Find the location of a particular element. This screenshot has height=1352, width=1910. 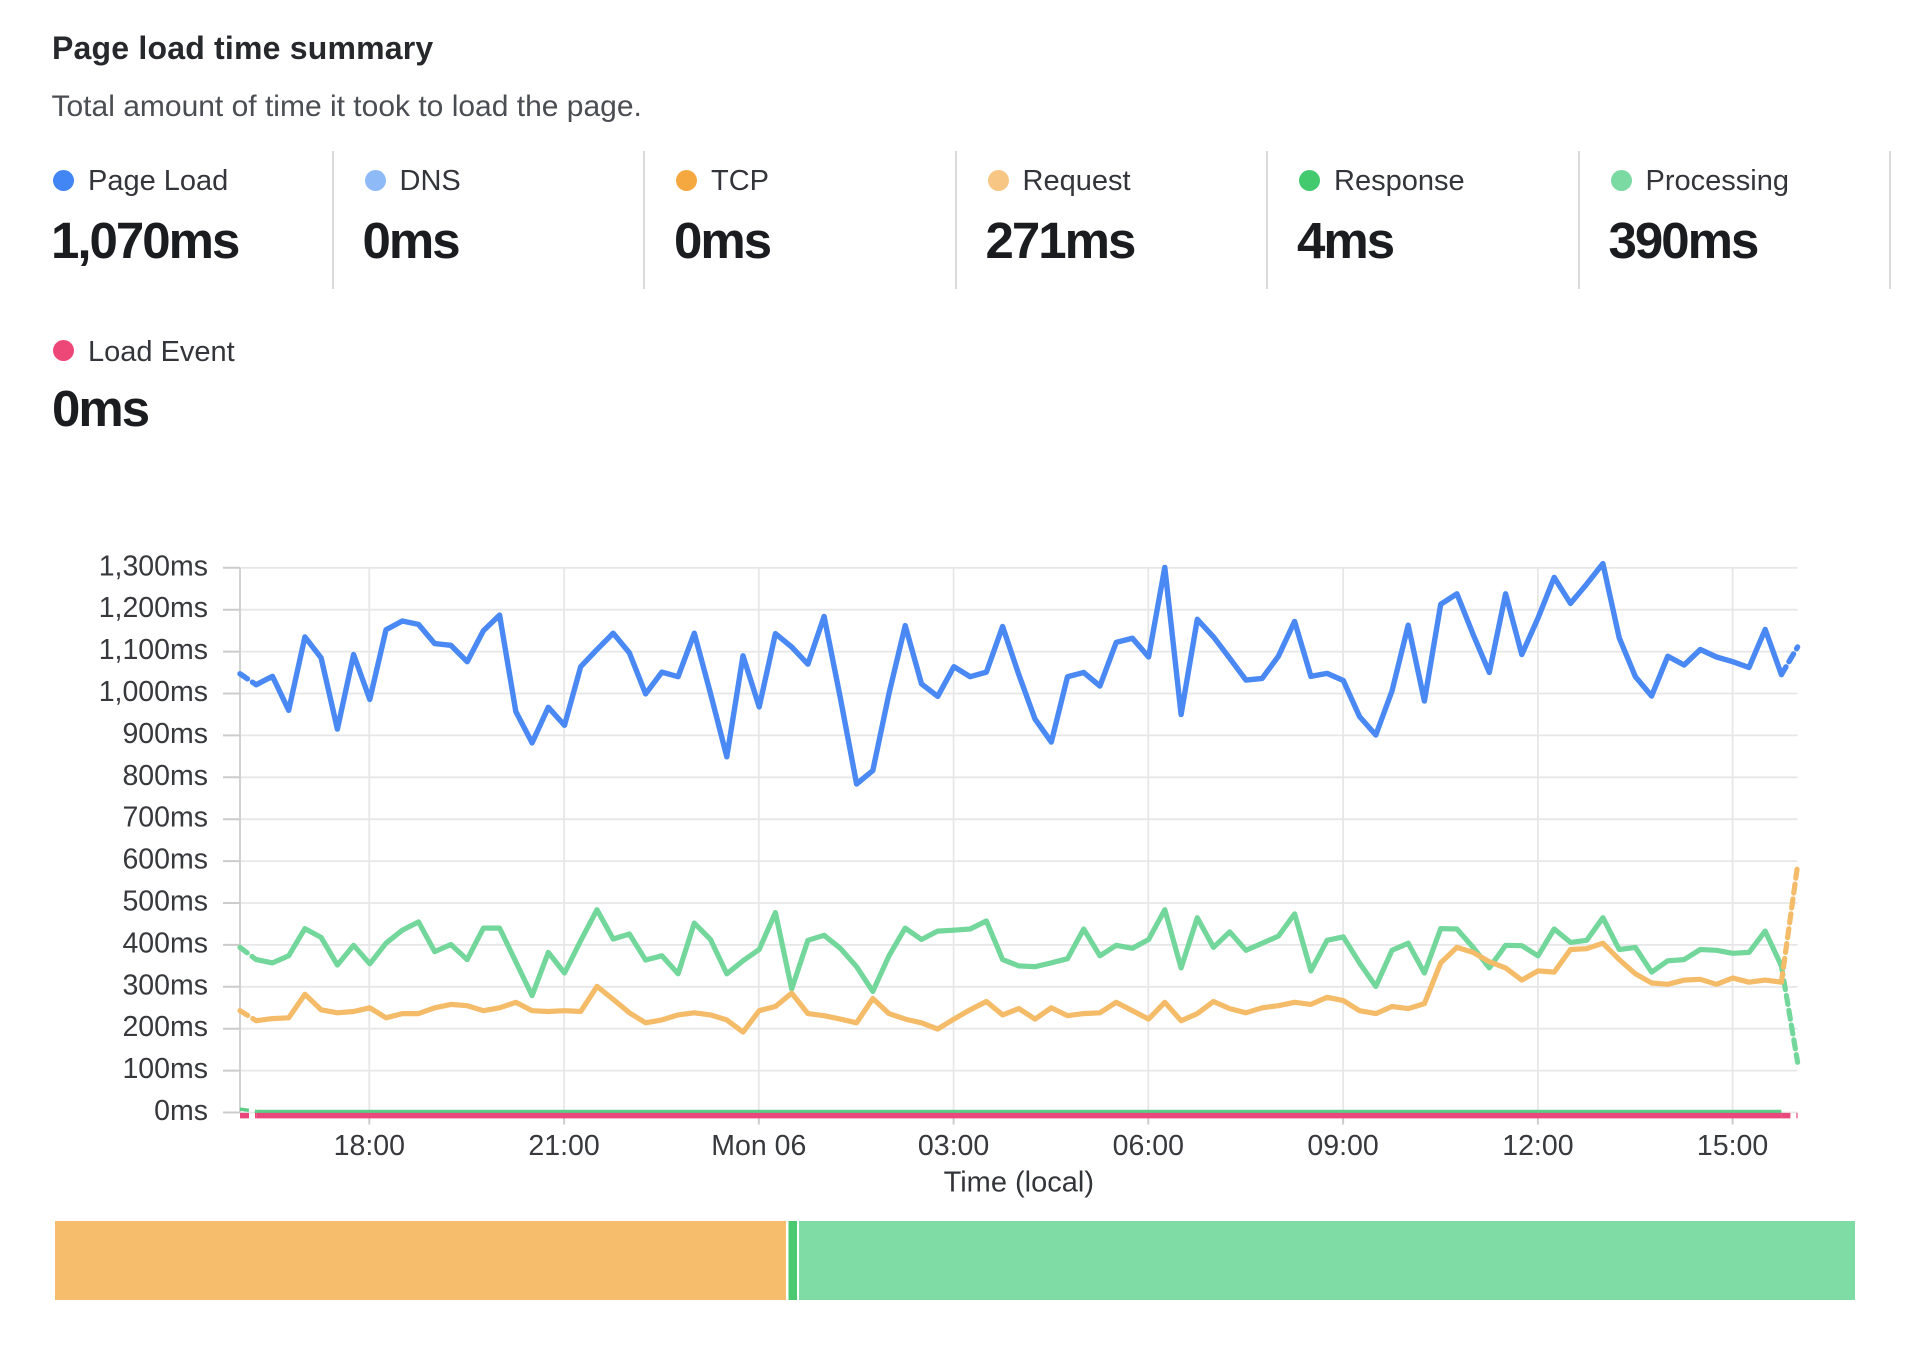

svg-text: 06:00 is located at coordinates (1148, 1146).